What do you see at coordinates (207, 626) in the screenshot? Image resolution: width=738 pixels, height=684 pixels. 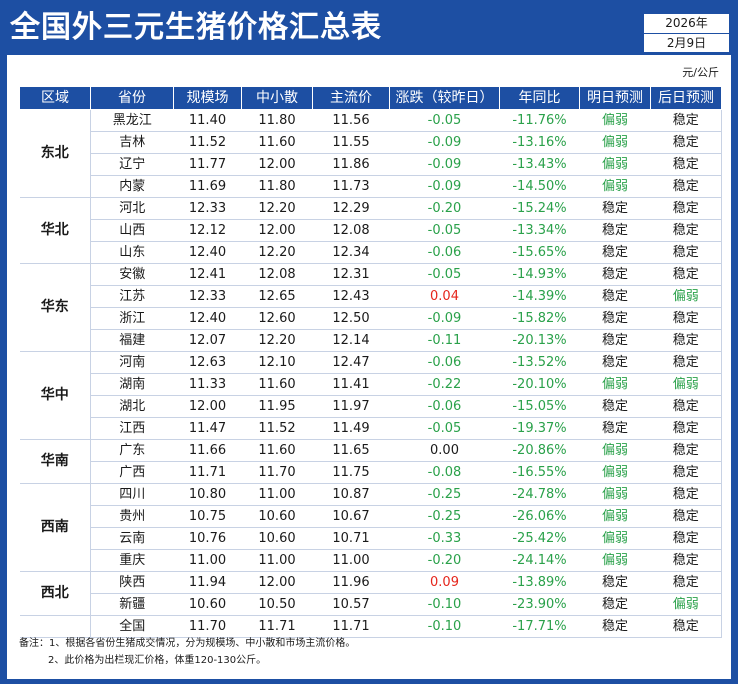 I see `cell-large-farm: 11.70` at bounding box center [207, 626].